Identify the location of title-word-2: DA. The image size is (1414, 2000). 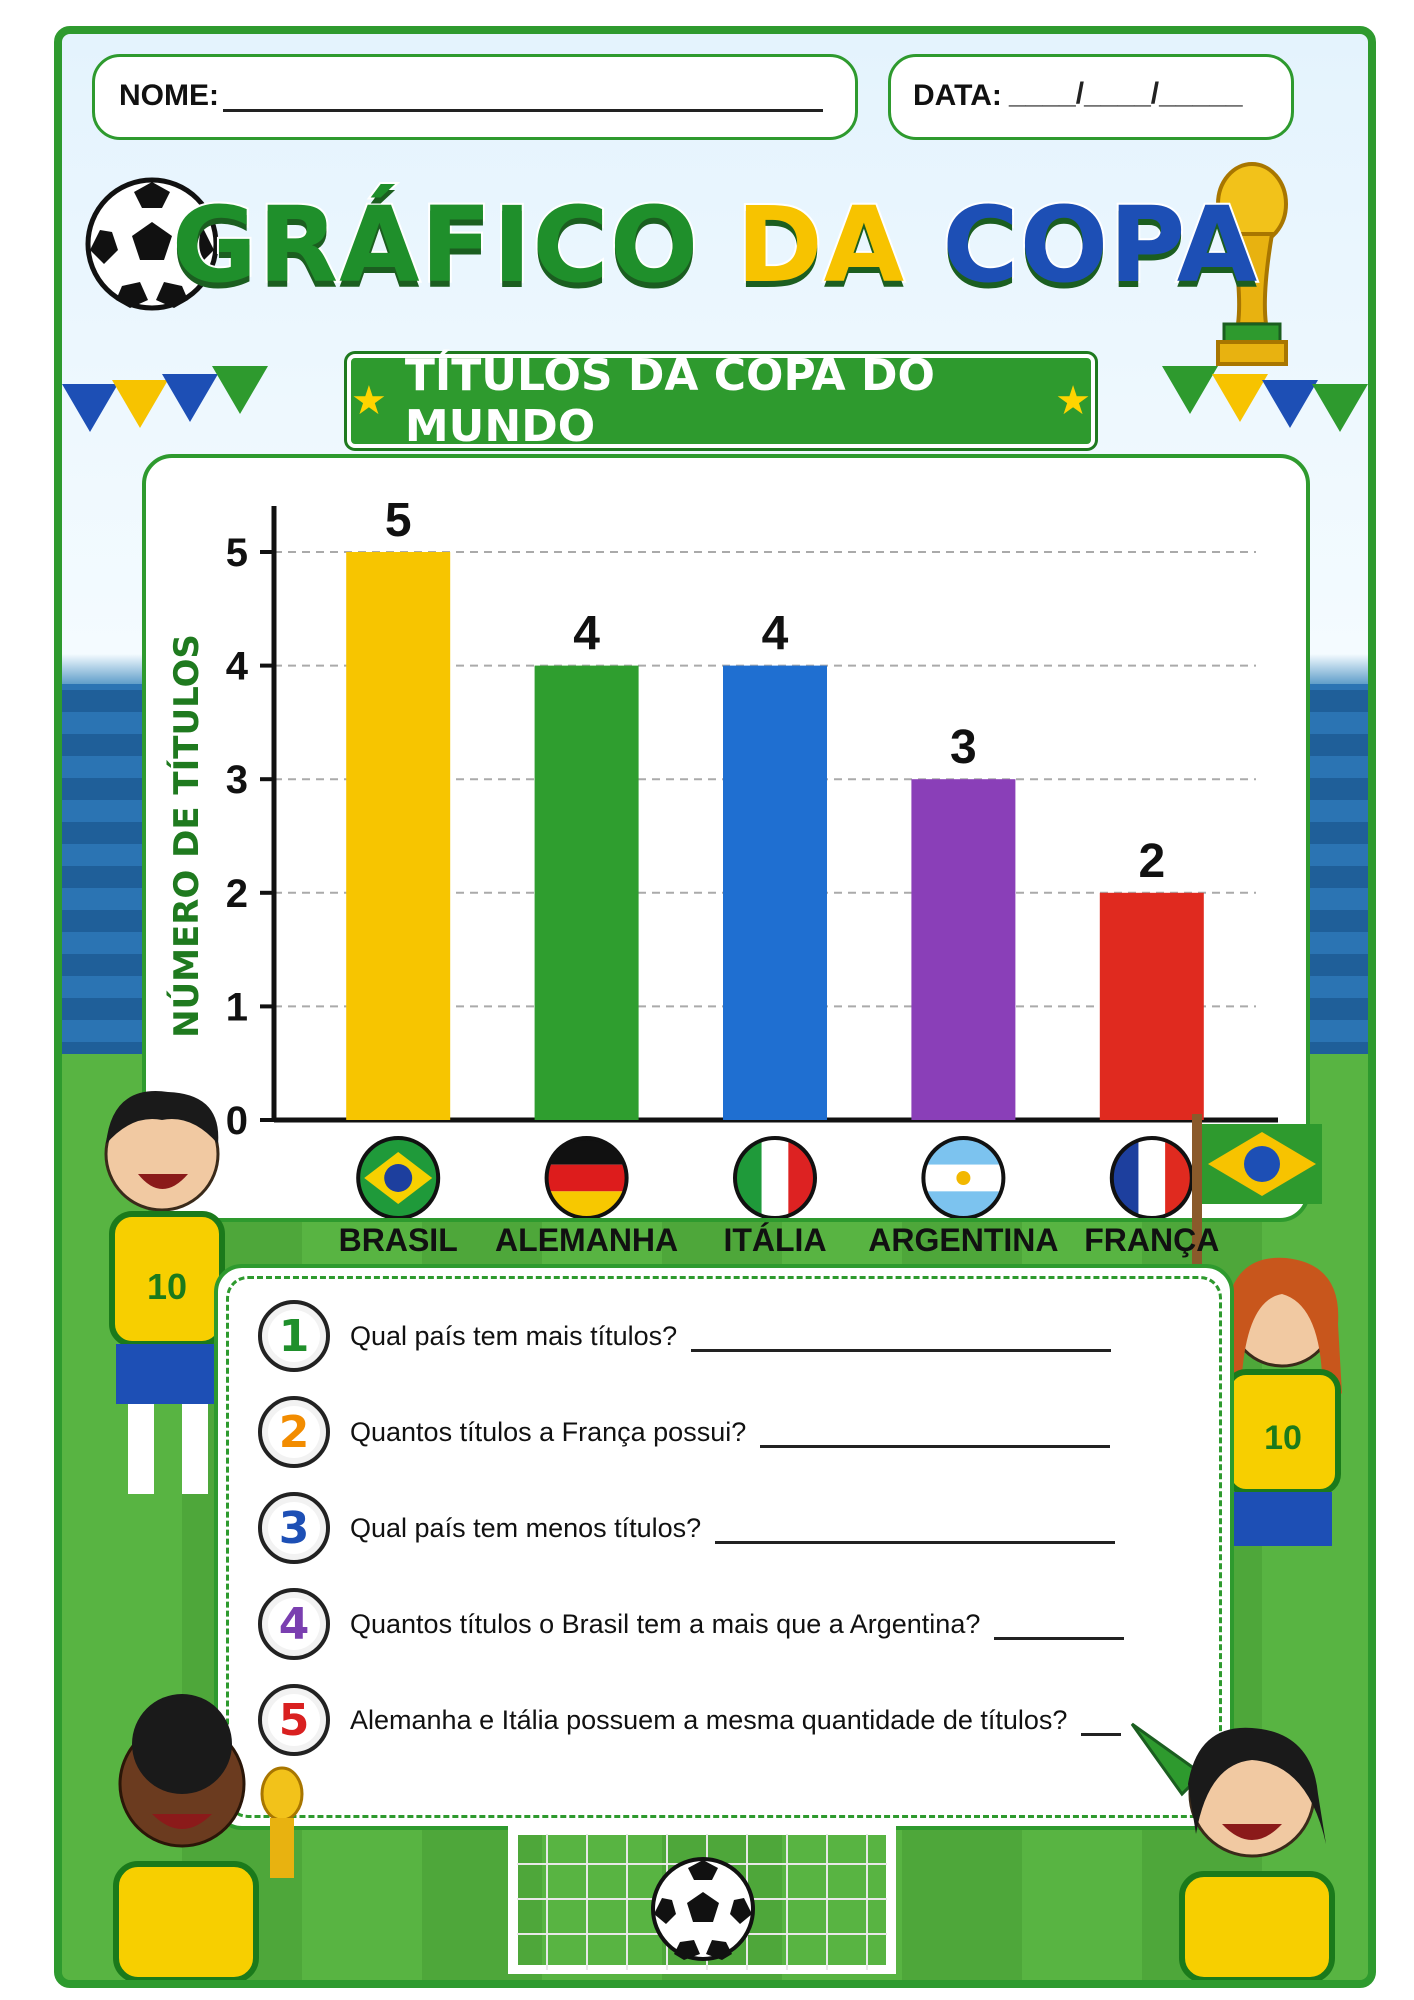
(820, 245).